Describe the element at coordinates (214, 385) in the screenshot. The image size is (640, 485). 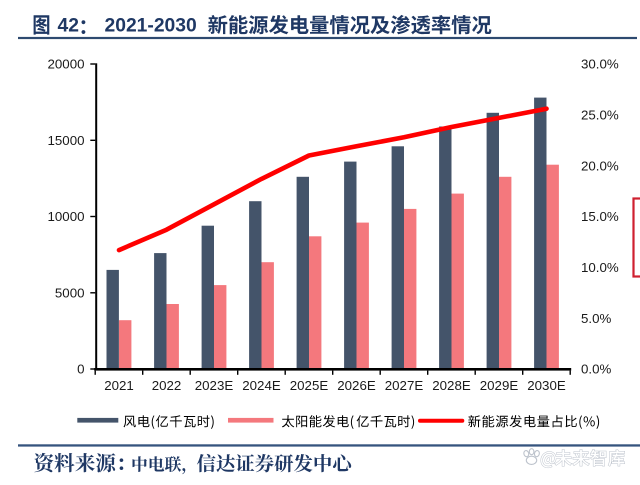
I see `svg-text: 2023E` at that location.